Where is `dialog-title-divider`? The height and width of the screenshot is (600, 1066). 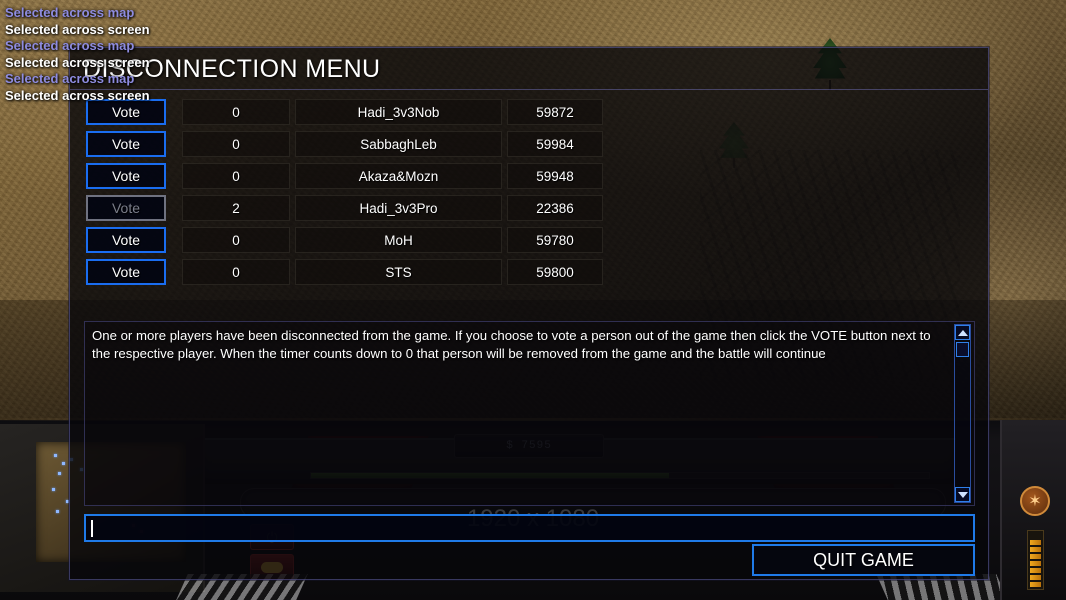 dialog-title-divider is located at coordinates (529, 89).